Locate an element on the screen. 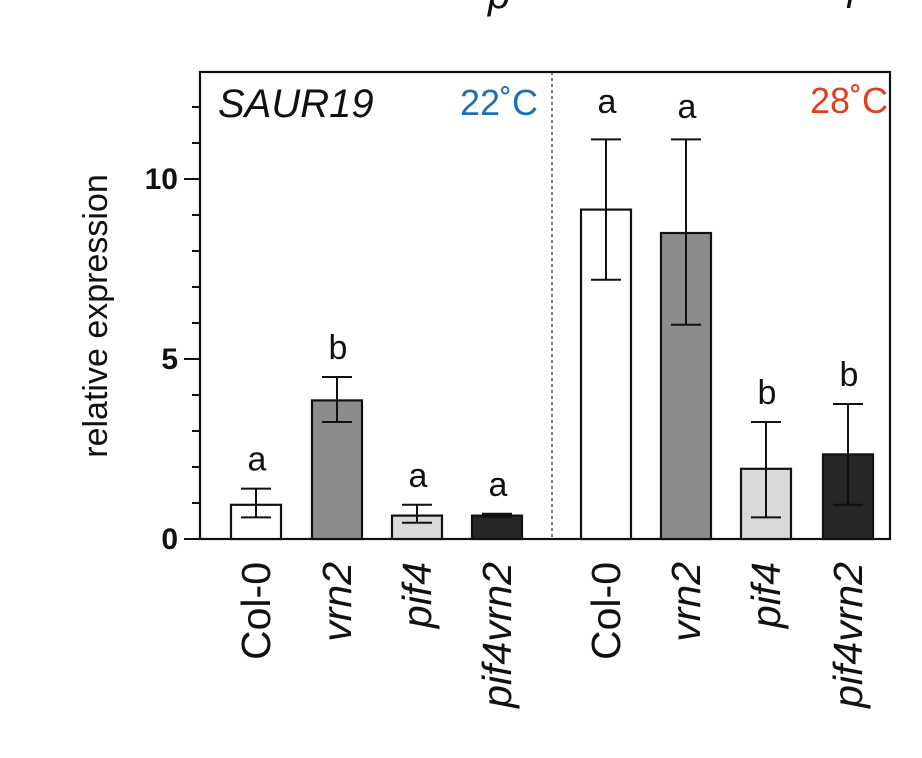 The height and width of the screenshot is (758, 922). y-tick-label: 5 is located at coordinates (169, 359).